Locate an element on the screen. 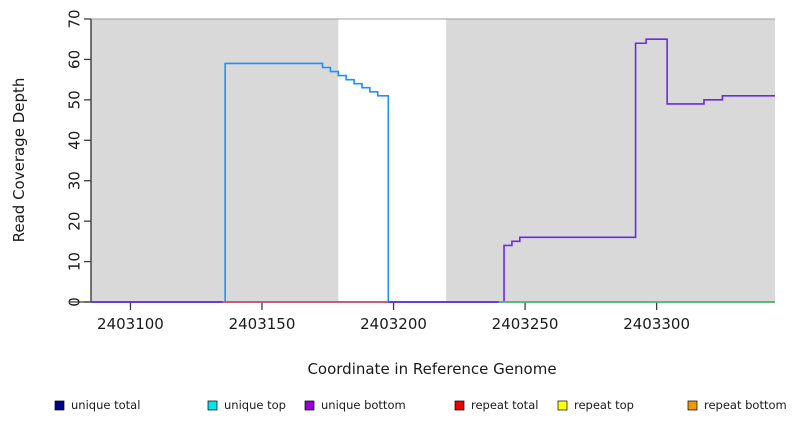 This screenshot has height=432, width=792. legend-item: unique bottom is located at coordinates (355, 405).